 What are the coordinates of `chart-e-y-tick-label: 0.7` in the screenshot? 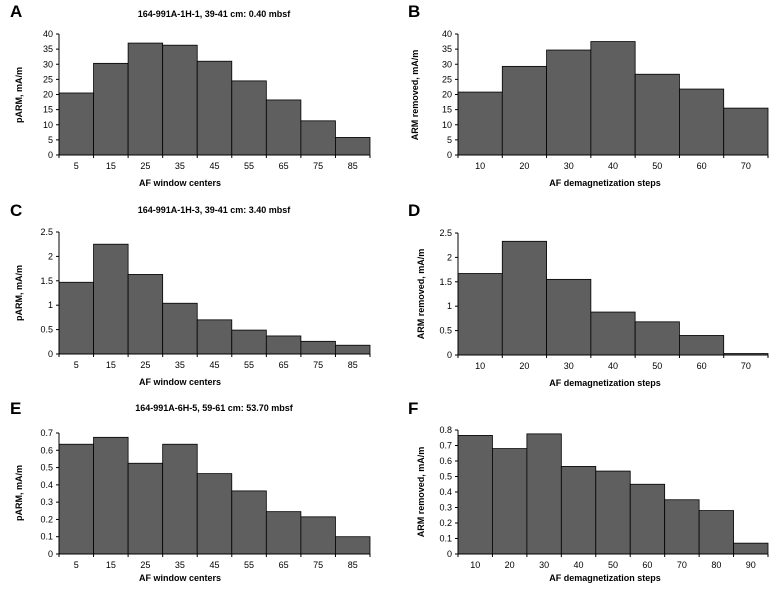 It's located at (46, 433).